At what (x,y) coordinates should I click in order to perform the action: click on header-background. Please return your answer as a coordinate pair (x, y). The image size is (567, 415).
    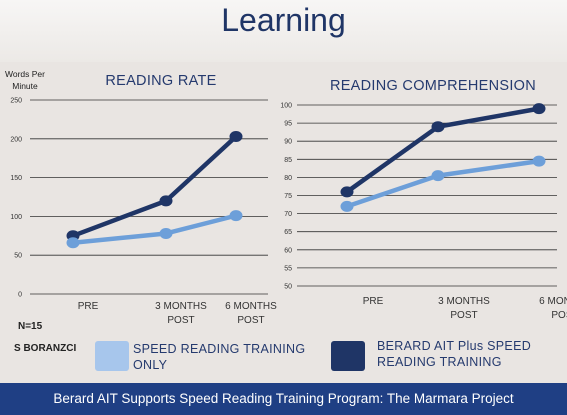
    Looking at the image, I should click on (283, 31).